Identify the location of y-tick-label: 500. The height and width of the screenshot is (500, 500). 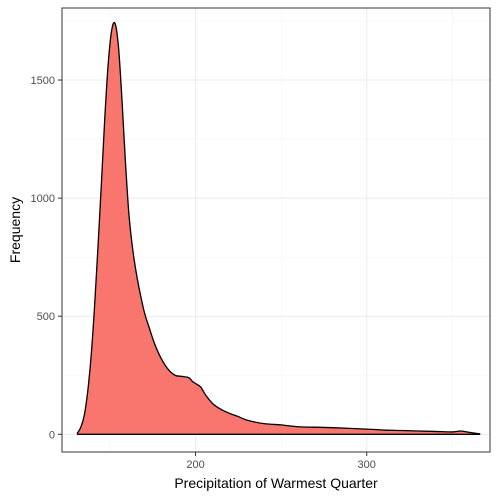
(46, 317).